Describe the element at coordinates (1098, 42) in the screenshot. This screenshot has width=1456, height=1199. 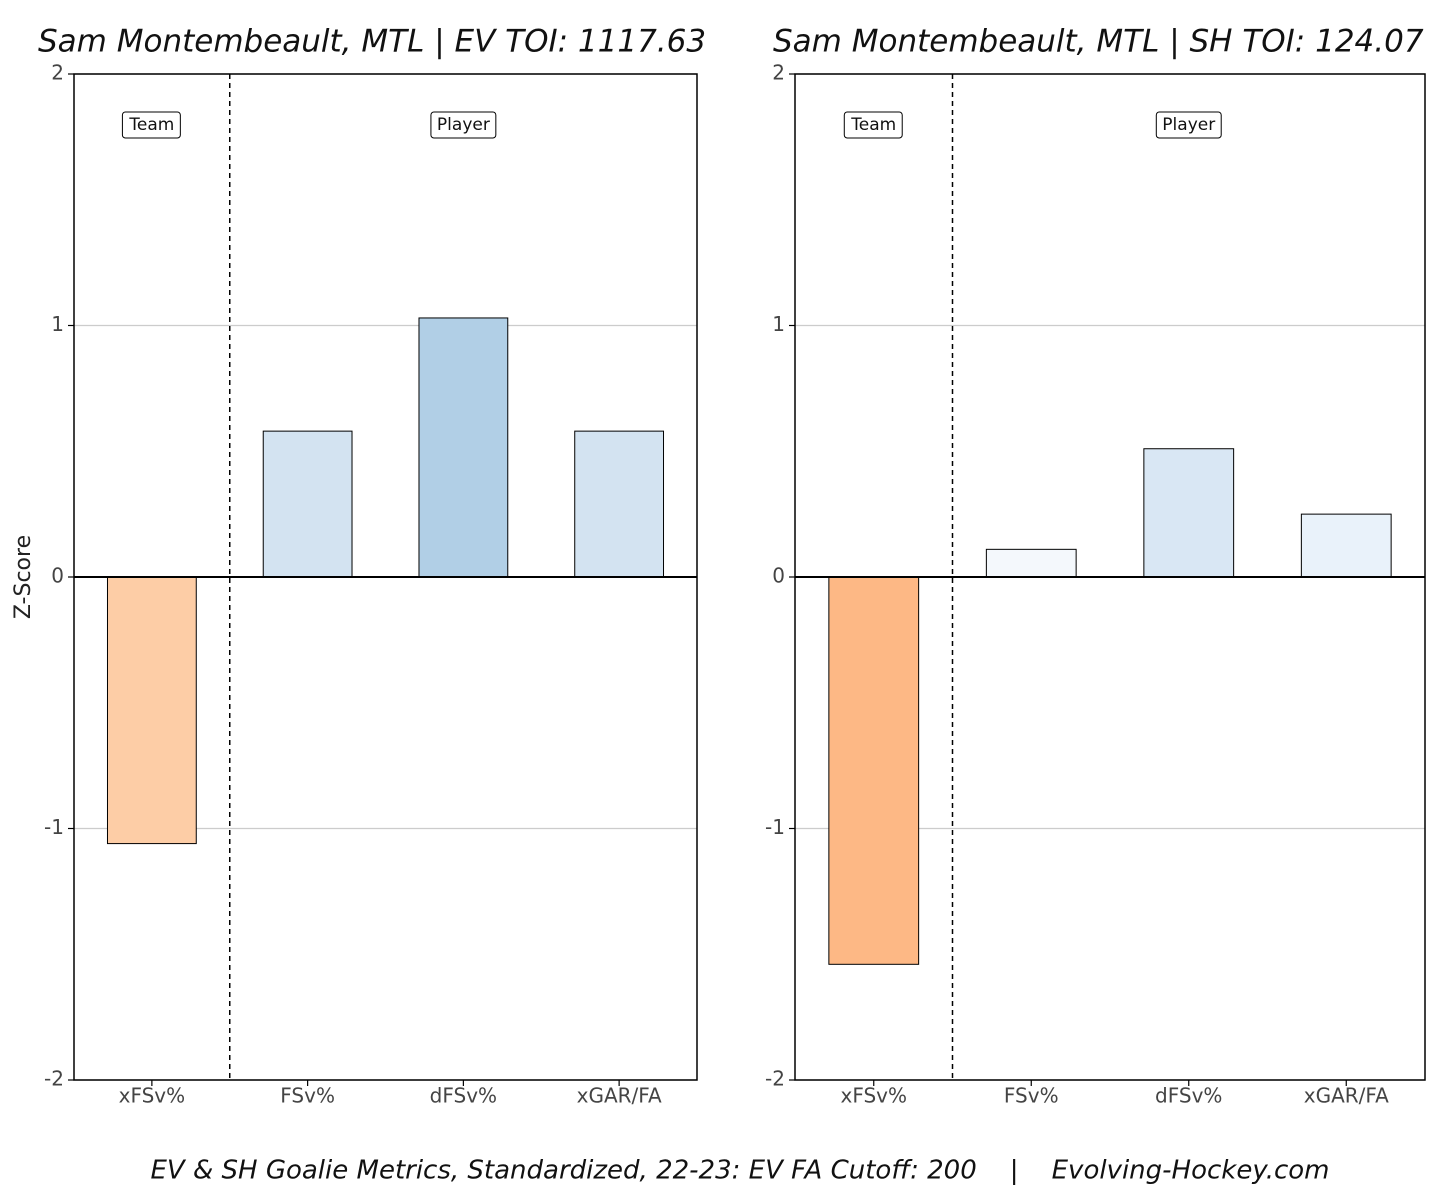
I see `chart-title: Sam Montembeault, MTL | SH TOI: 124.07` at that location.